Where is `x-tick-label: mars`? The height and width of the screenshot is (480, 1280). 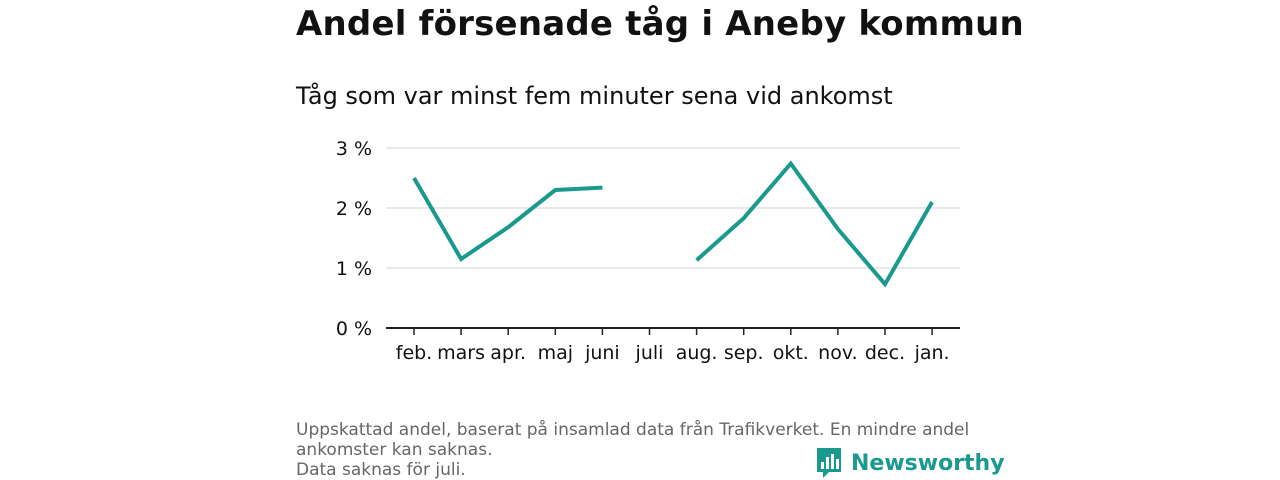 x-tick-label: mars is located at coordinates (461, 353).